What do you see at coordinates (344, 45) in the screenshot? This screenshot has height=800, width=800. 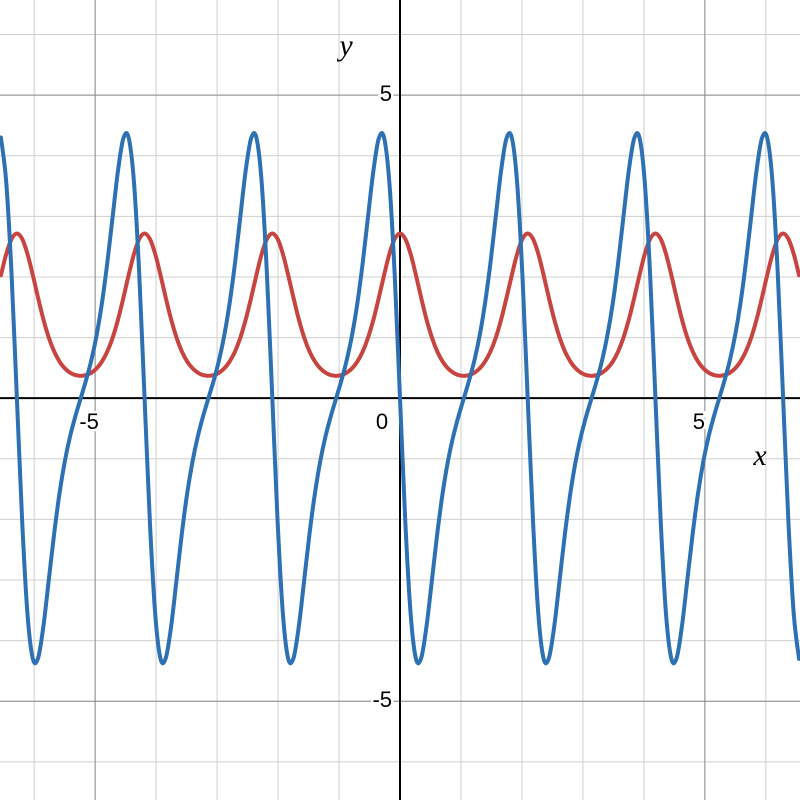 I see `y-axis-label: y` at bounding box center [344, 45].